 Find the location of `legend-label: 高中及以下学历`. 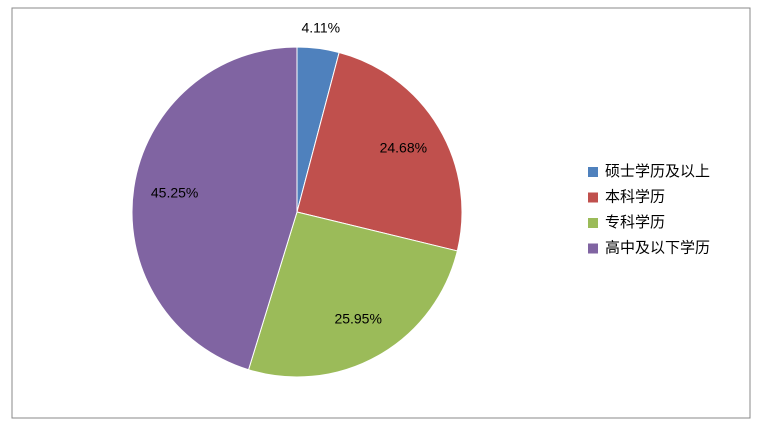

legend-label: 高中及以下学历 is located at coordinates (657, 247).